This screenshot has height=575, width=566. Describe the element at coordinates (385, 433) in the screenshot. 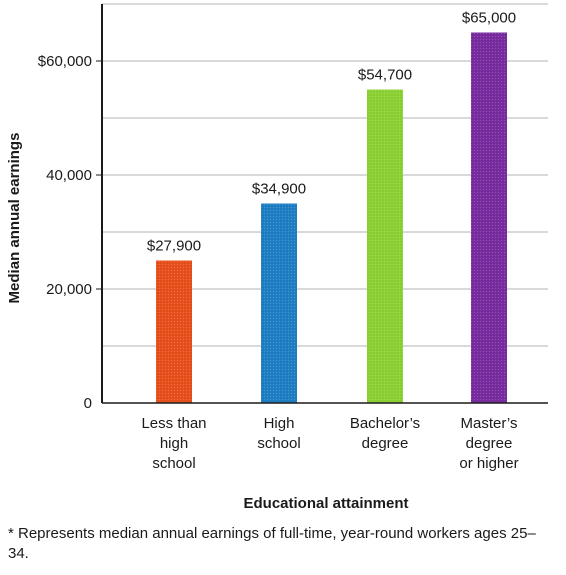

I see `x-category-label: Bachelor’s degree` at that location.